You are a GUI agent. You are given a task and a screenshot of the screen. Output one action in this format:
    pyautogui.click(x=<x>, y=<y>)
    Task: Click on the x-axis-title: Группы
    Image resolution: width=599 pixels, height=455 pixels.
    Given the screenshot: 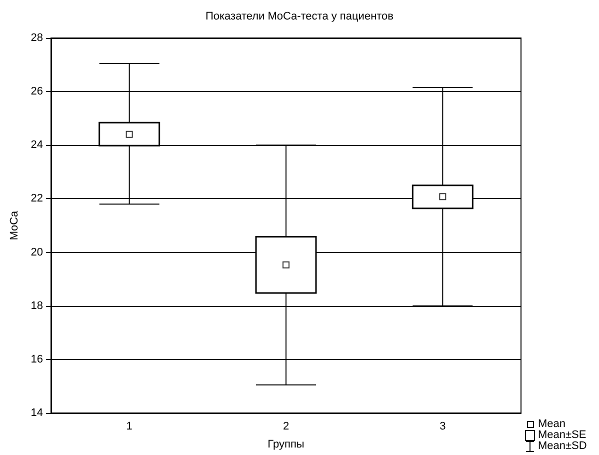 What is the action you would take?
    pyautogui.click(x=286, y=444)
    